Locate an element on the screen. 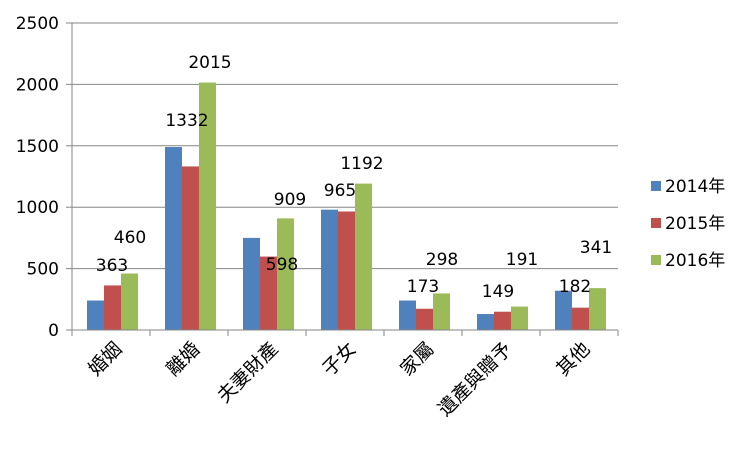 This screenshot has width=750, height=455. x-category-label: 其他 is located at coordinates (573, 359).